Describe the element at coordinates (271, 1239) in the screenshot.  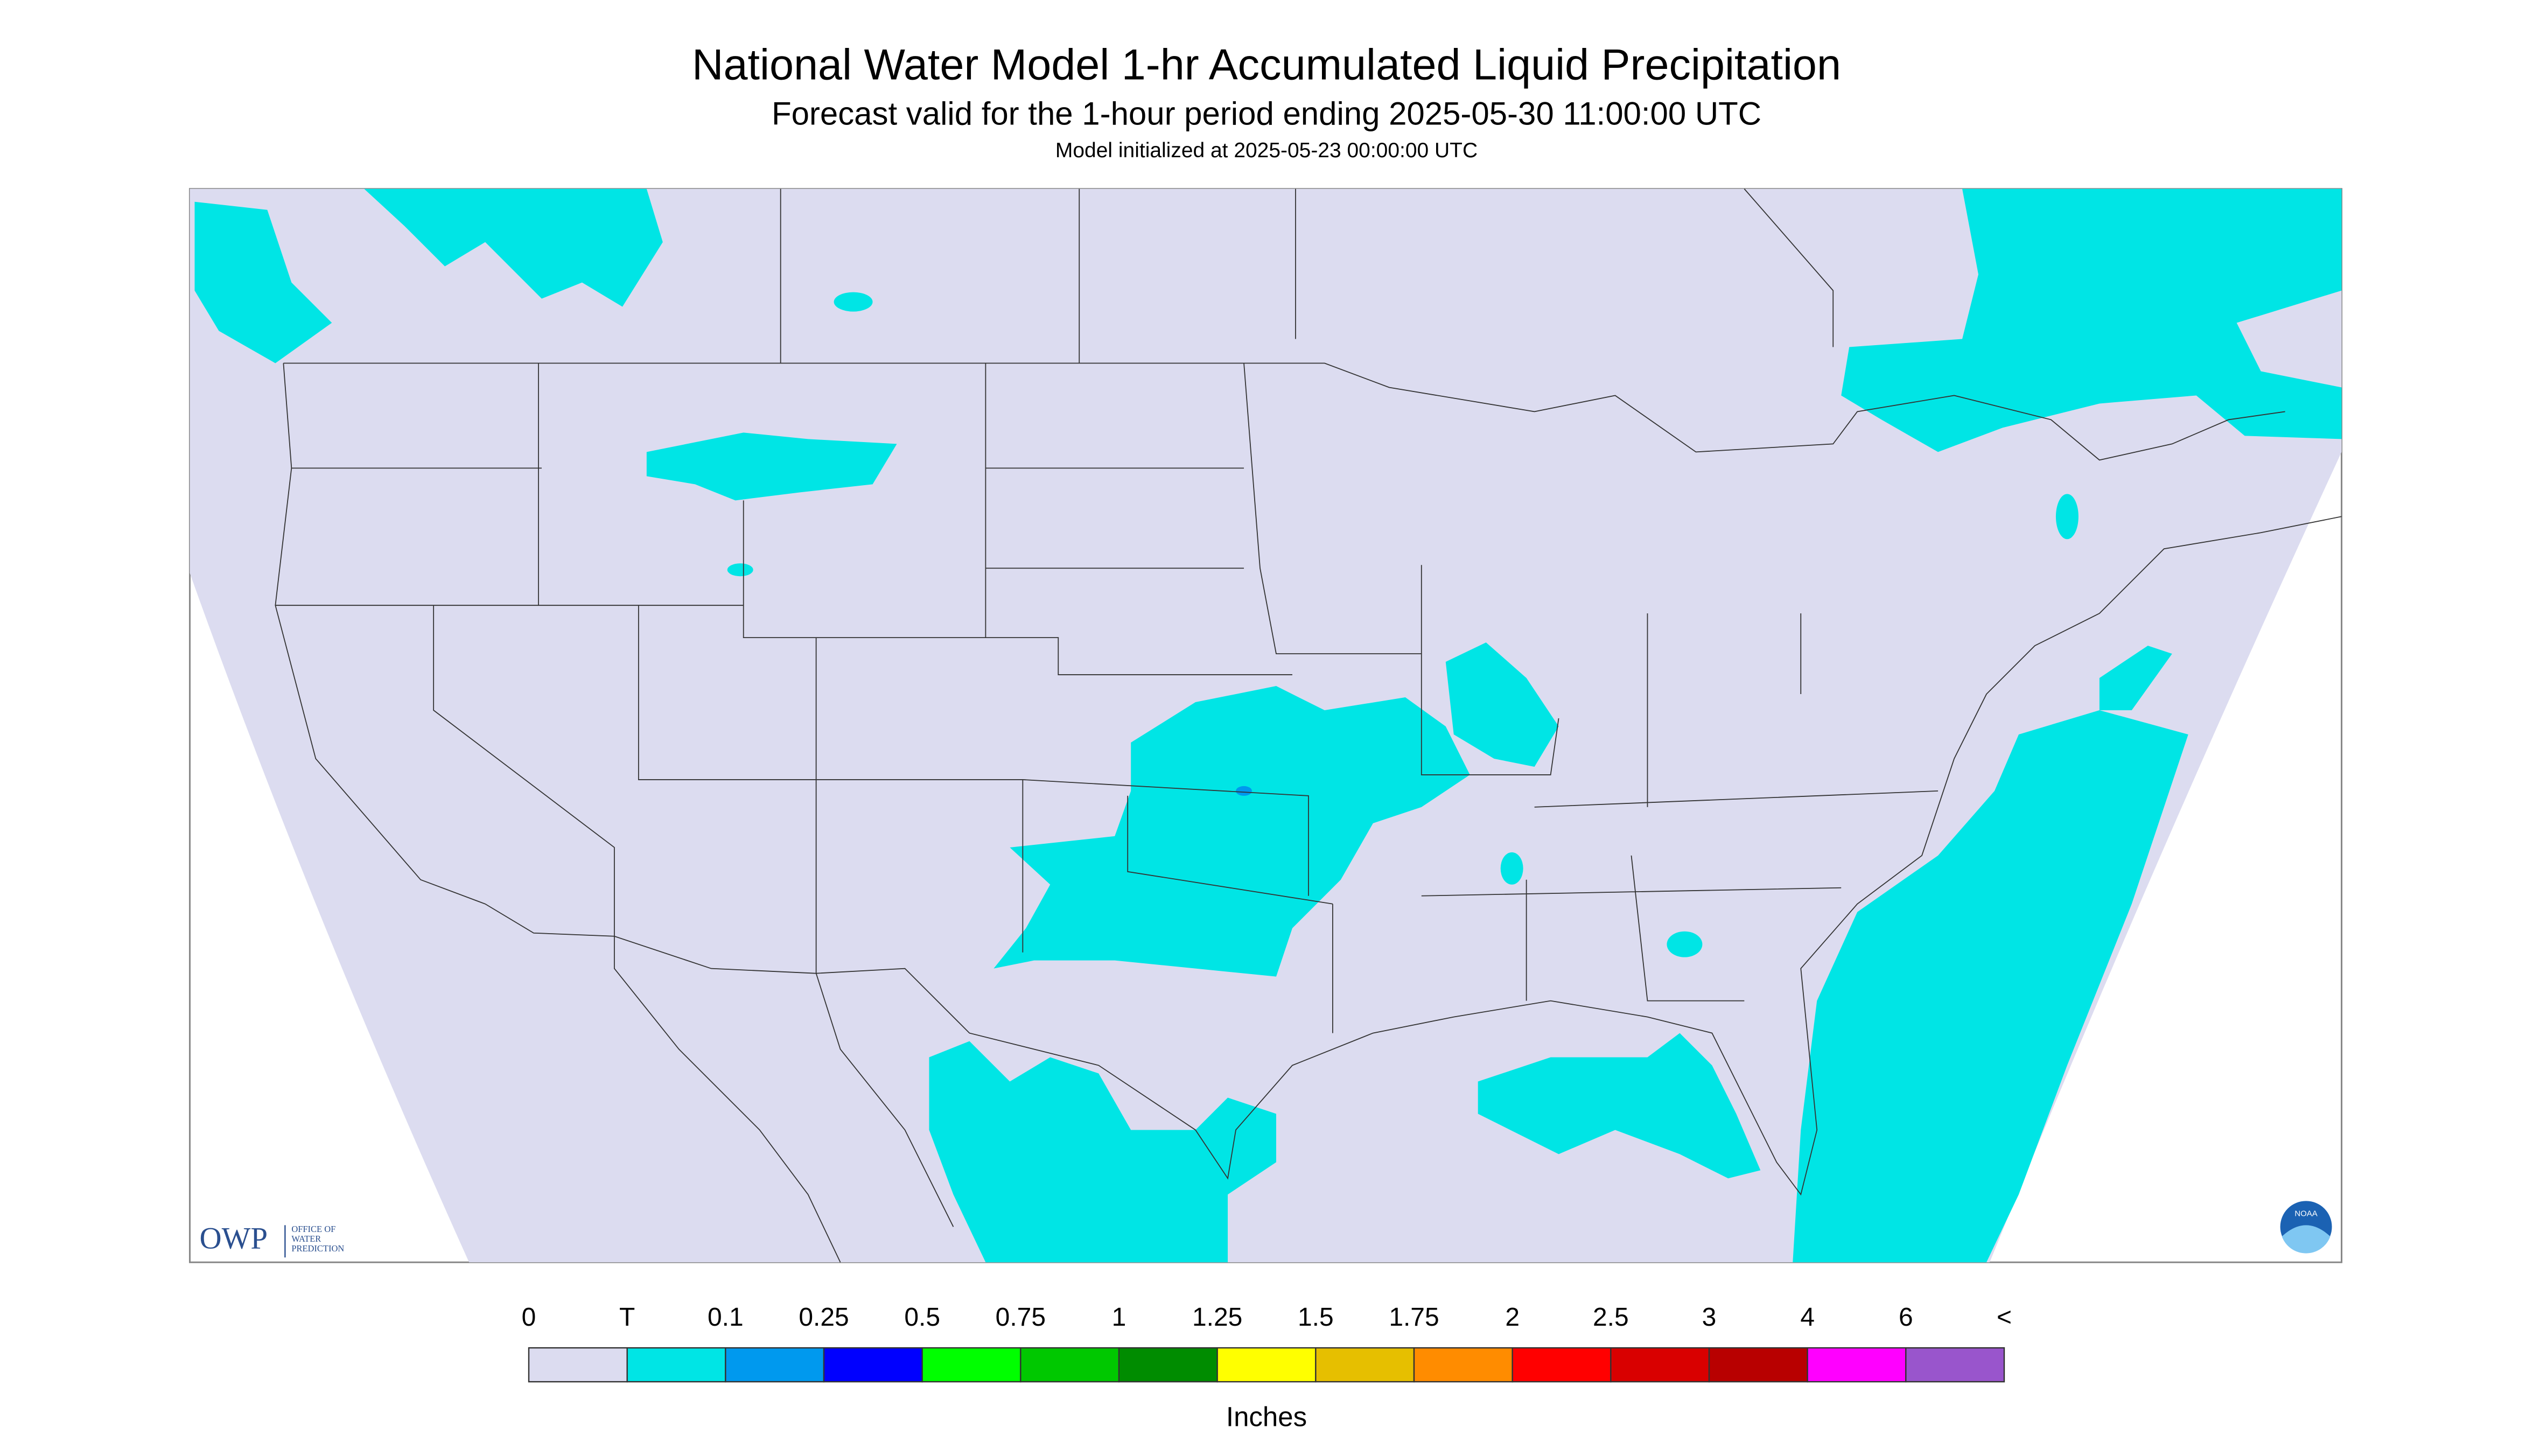
I see `owp-logo: OWP OFFICE OF WATER PREDICTION` at that location.